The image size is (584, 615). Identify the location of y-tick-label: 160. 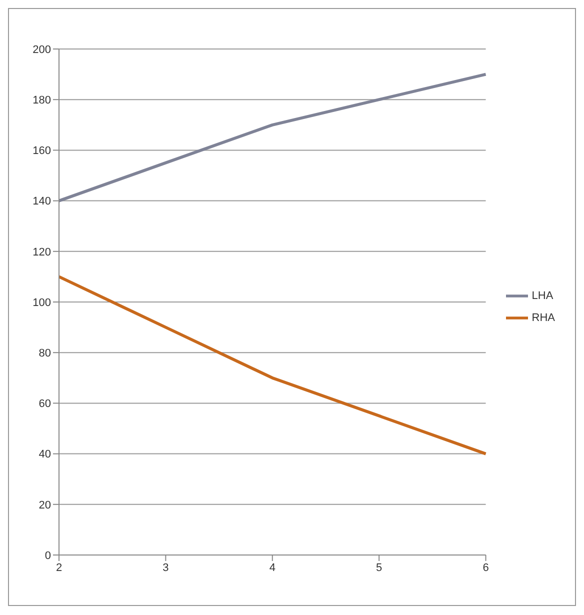
(41, 151).